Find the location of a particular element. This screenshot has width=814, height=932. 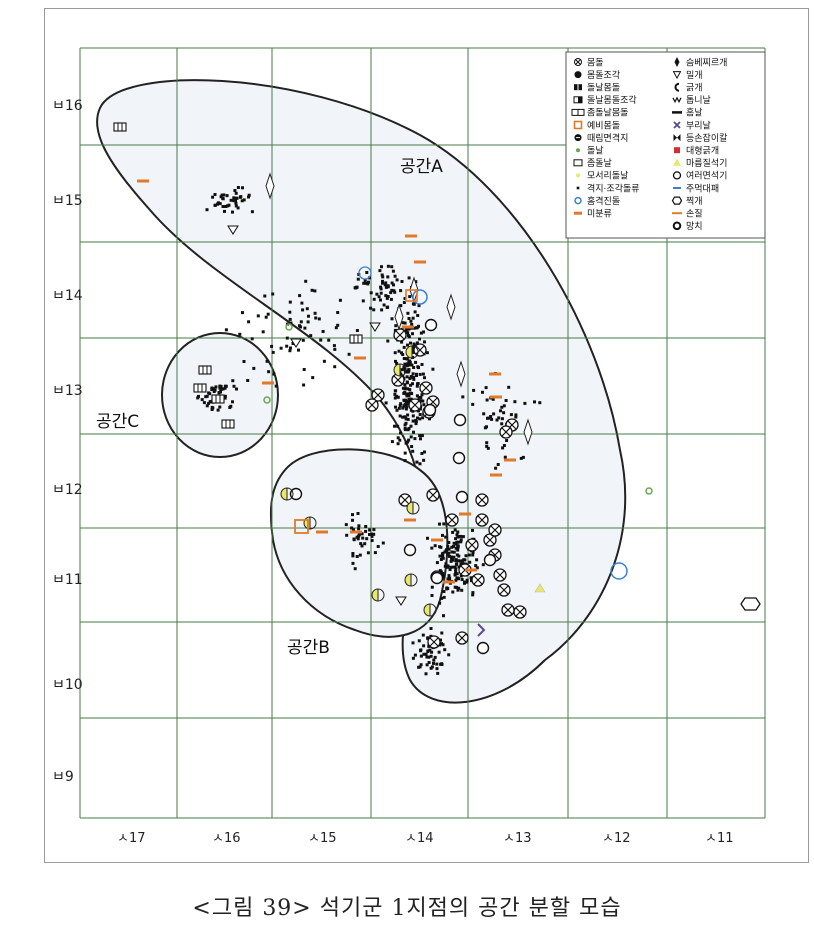

red-square-icon is located at coordinates (677, 150).